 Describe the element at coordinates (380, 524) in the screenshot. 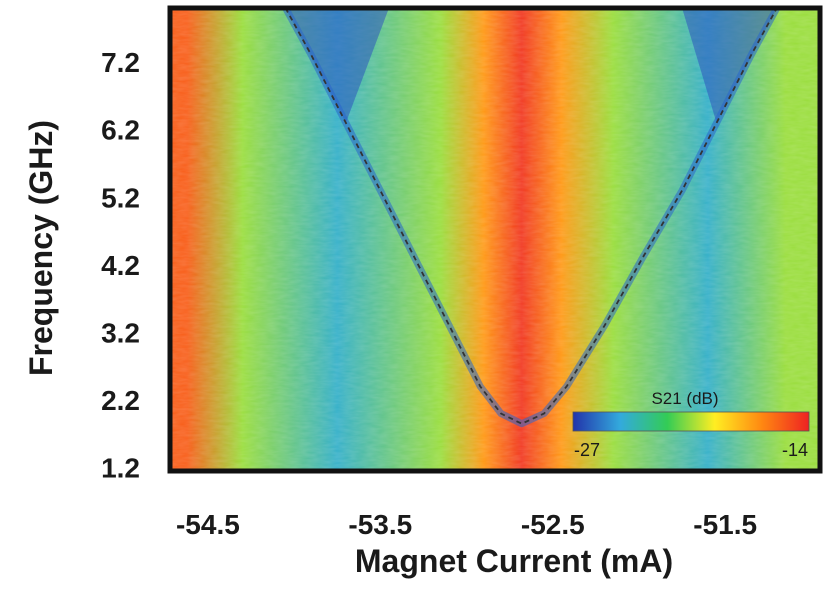

I see `x-tick-label: -53.5` at that location.